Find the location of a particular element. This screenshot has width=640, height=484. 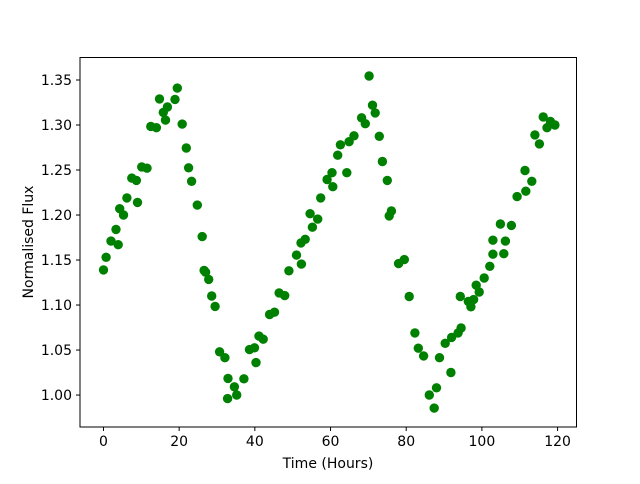

y-tick-label: 1.35 is located at coordinates (56, 81).